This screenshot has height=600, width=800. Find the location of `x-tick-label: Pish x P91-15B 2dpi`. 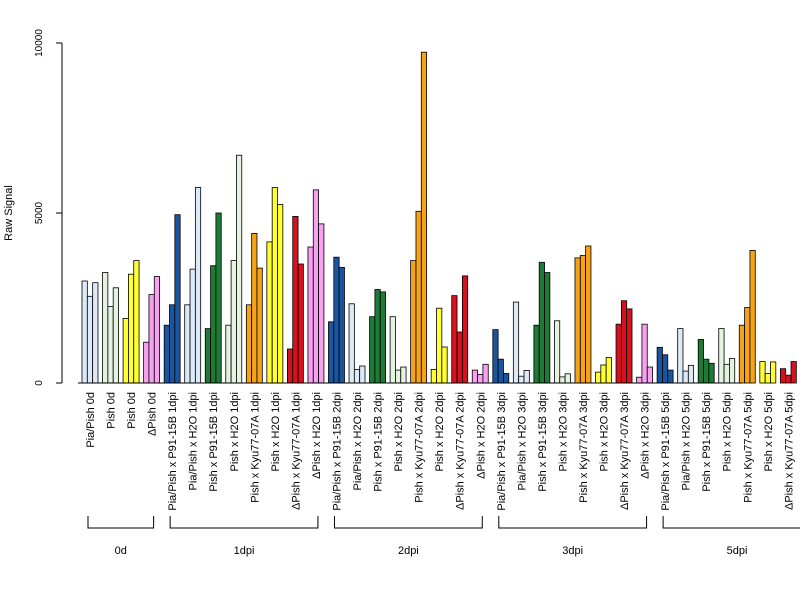

x-tick-label: Pish x P91-15B 2dpi is located at coordinates (379, 442).